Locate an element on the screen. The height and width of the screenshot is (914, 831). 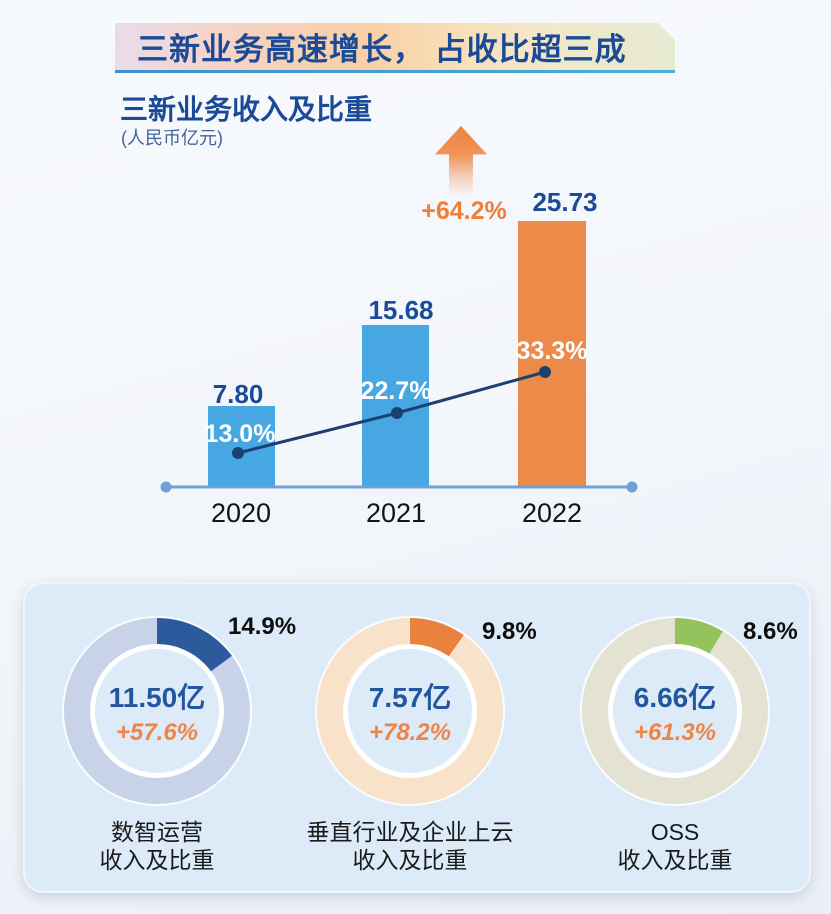
donut-chart-oss: 6.66亿 +61.3% is located at coordinates (675, 711).